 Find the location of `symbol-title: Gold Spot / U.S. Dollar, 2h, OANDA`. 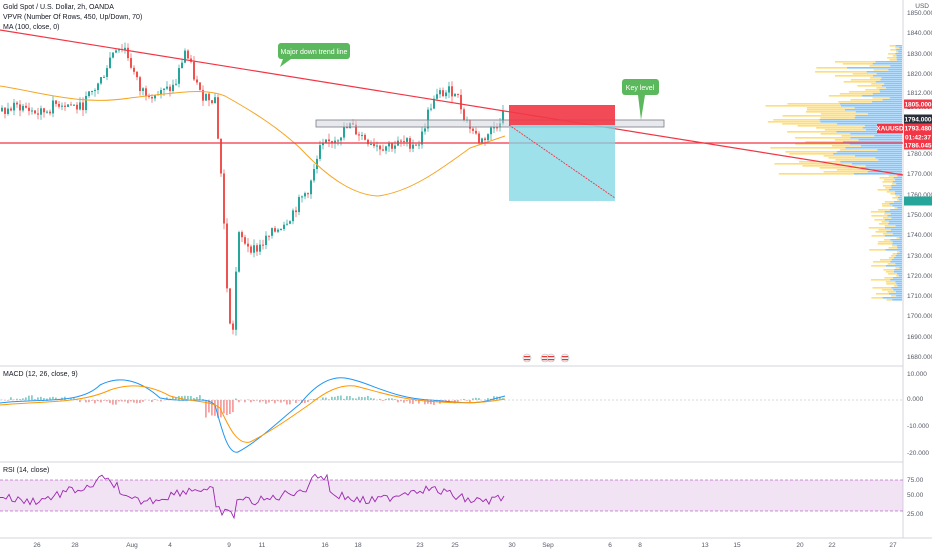

symbol-title: Gold Spot / U.S. Dollar, 2h, OANDA is located at coordinates (58, 7).